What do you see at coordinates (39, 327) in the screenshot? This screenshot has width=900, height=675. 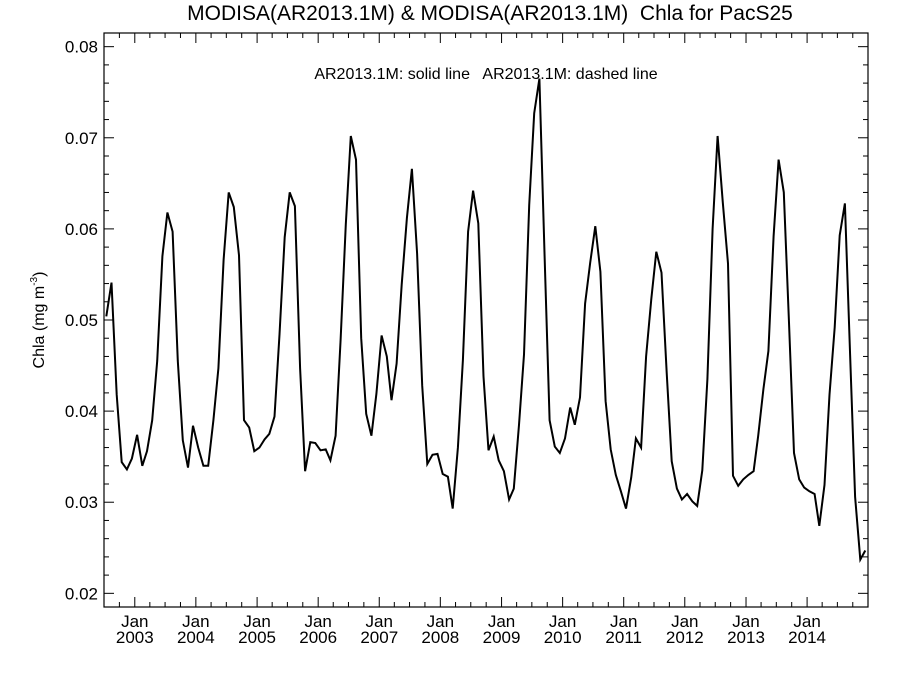 I see `y-axis-label-text: Chla (mg m` at bounding box center [39, 327].